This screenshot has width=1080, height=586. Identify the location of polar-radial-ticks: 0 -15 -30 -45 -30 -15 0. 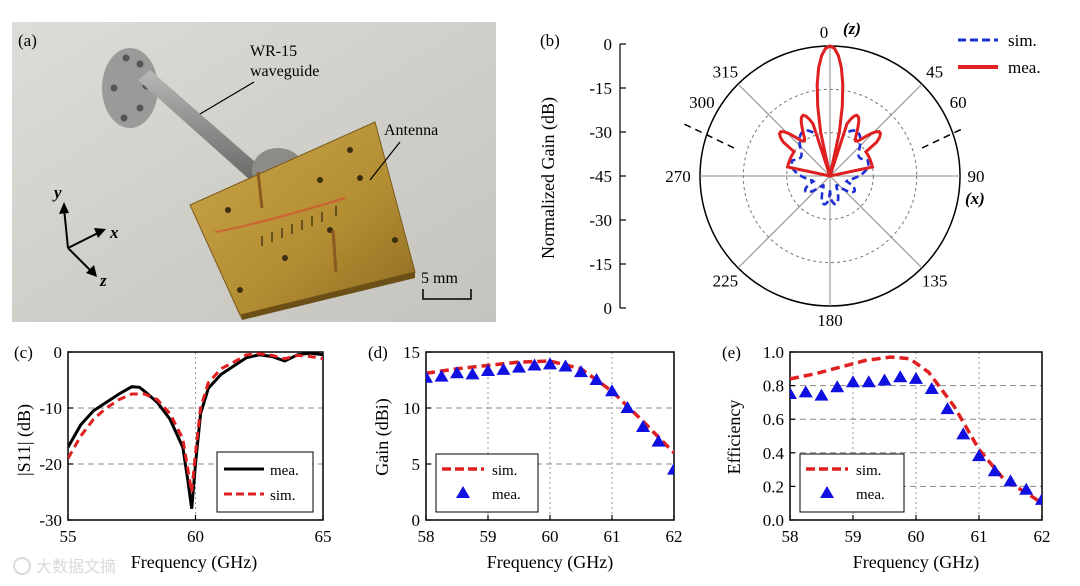
(607, 176).